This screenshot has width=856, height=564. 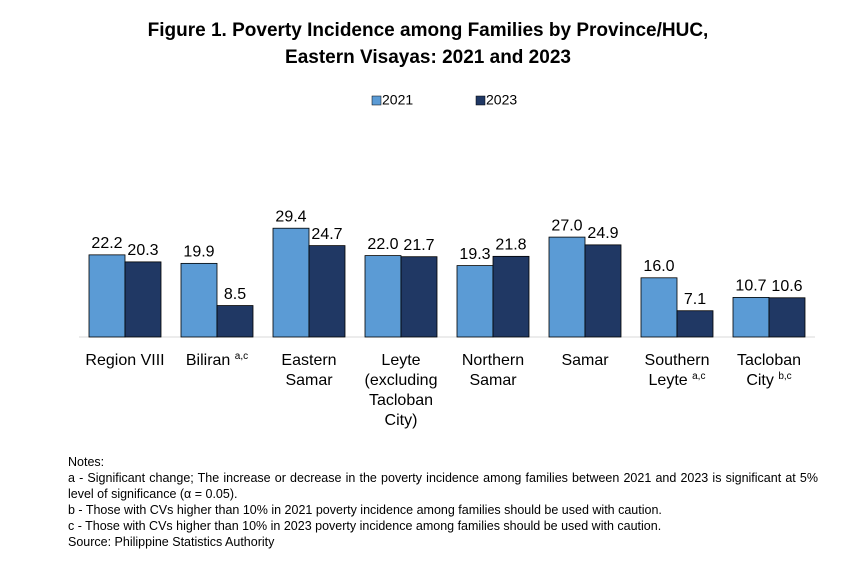 I want to click on value-label: 19.3, so click(x=474, y=254).